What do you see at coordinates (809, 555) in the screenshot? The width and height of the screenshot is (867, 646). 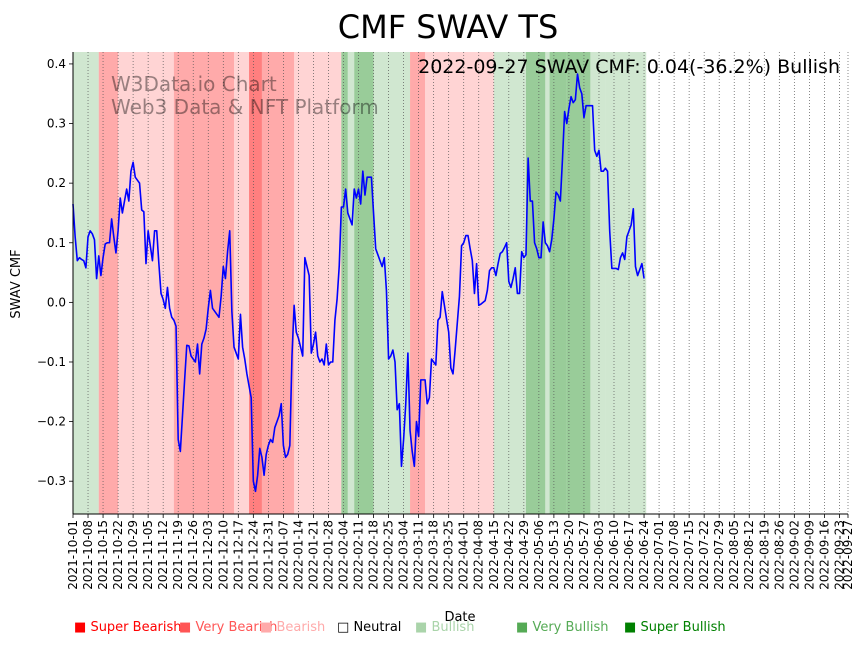 I see `x-tick-label: 2022-09-09` at bounding box center [809, 555].